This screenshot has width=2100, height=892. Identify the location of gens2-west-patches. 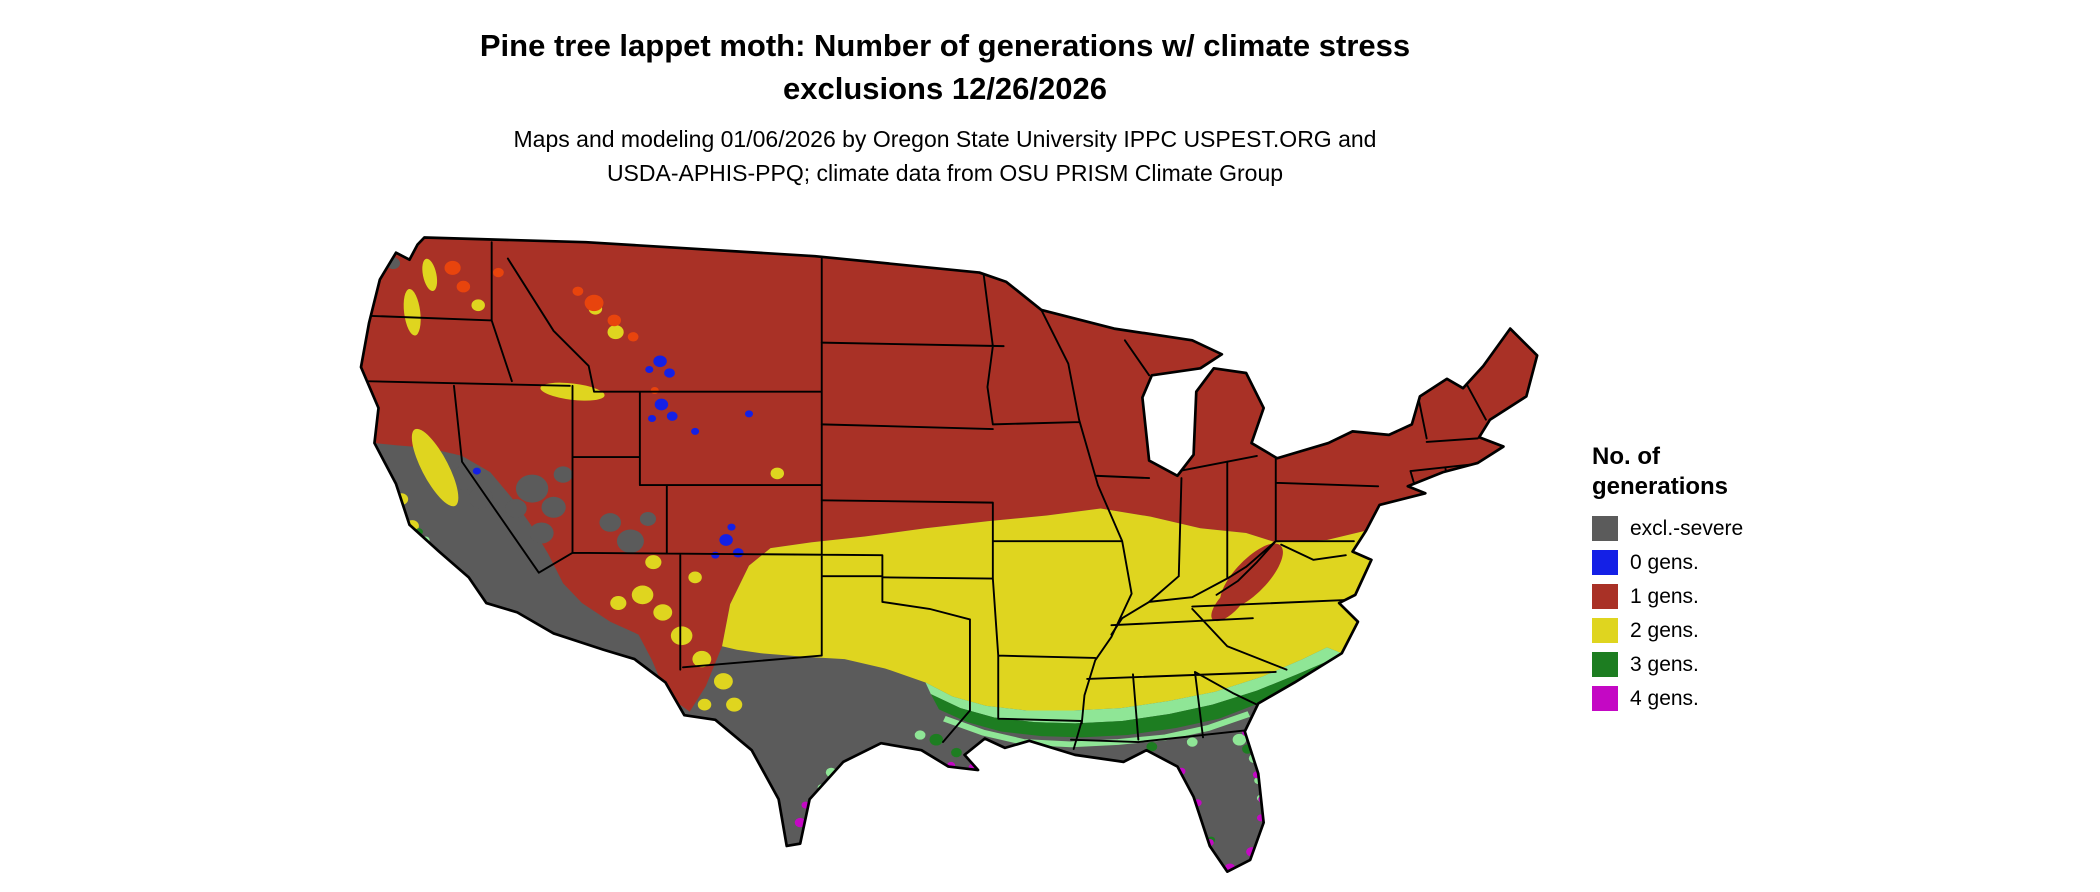
(589, 485).